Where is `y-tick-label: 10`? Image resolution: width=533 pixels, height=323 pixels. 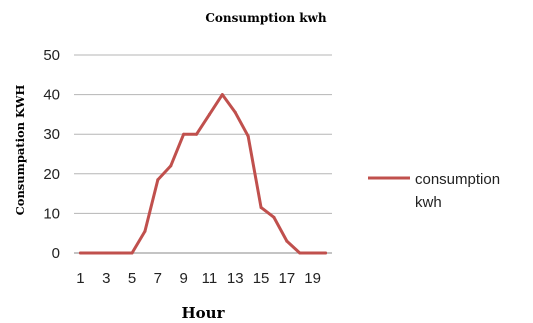 y-tick-label: 10 is located at coordinates (51, 213).